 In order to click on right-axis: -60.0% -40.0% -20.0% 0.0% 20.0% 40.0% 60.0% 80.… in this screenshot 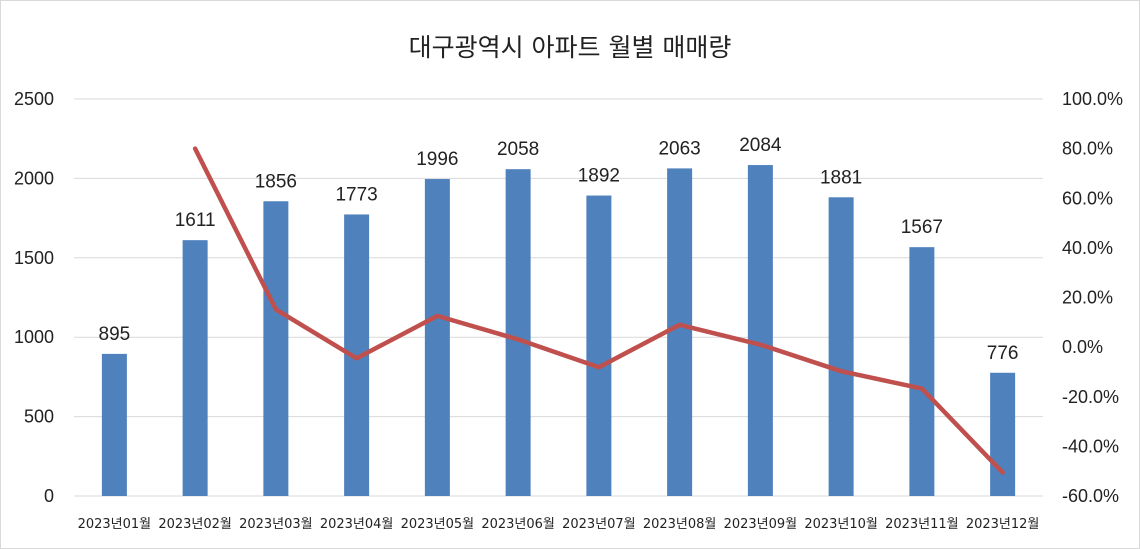, I will do `click(1092, 297)`.